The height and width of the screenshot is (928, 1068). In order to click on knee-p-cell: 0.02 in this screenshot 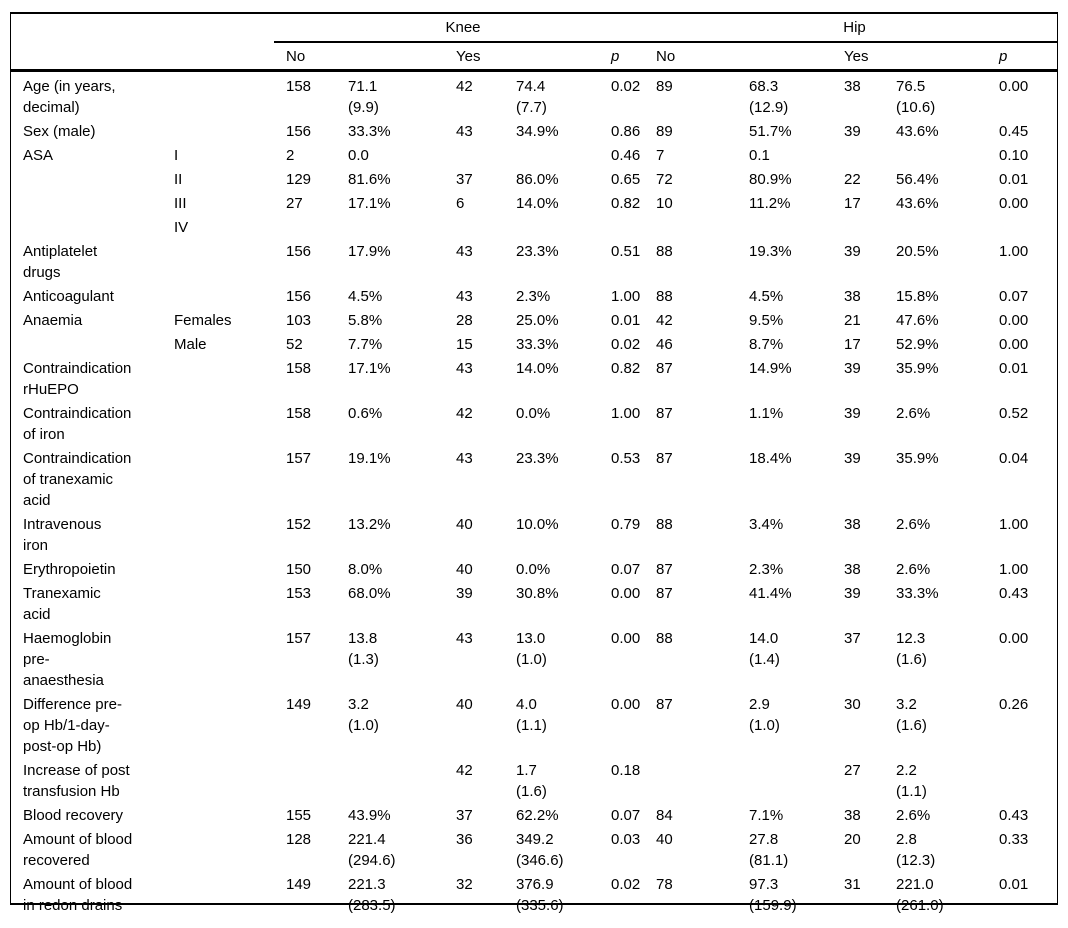, I will do `click(626, 86)`.